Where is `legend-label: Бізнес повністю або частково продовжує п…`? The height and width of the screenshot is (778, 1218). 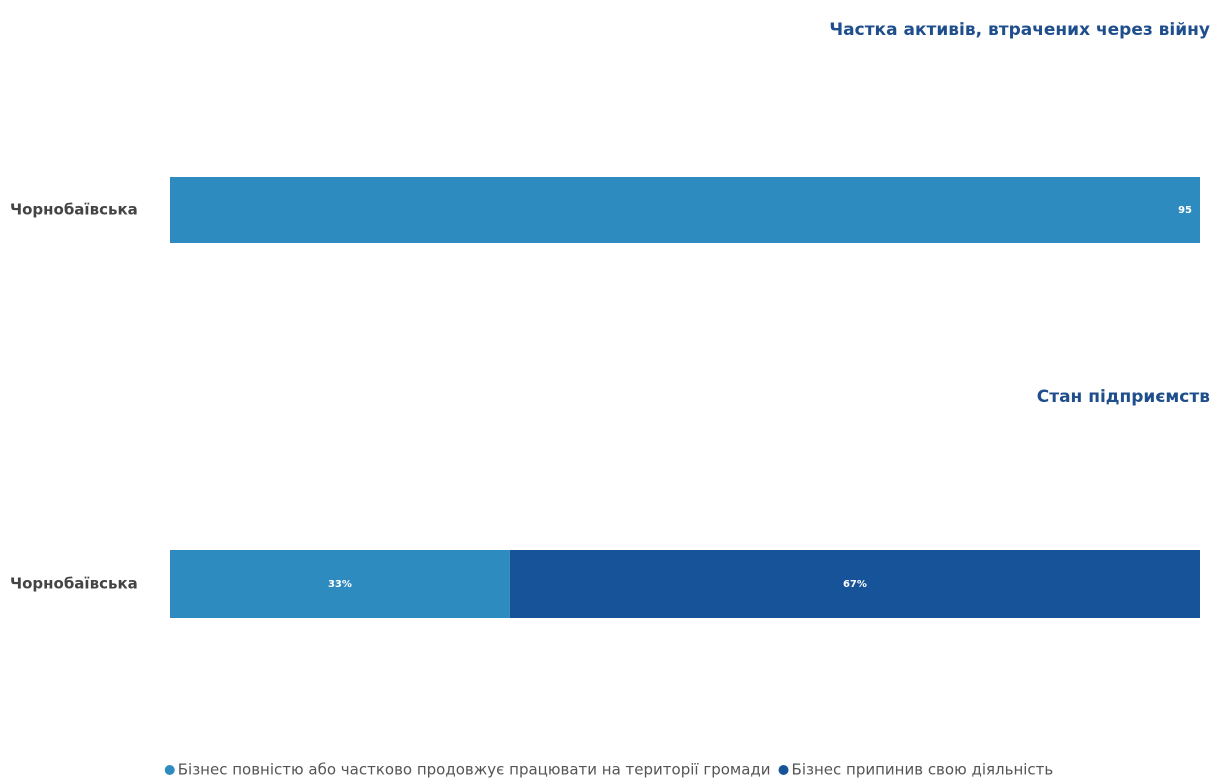
legend-label: Бізнес повністю або частково продовжує п… is located at coordinates (474, 769).